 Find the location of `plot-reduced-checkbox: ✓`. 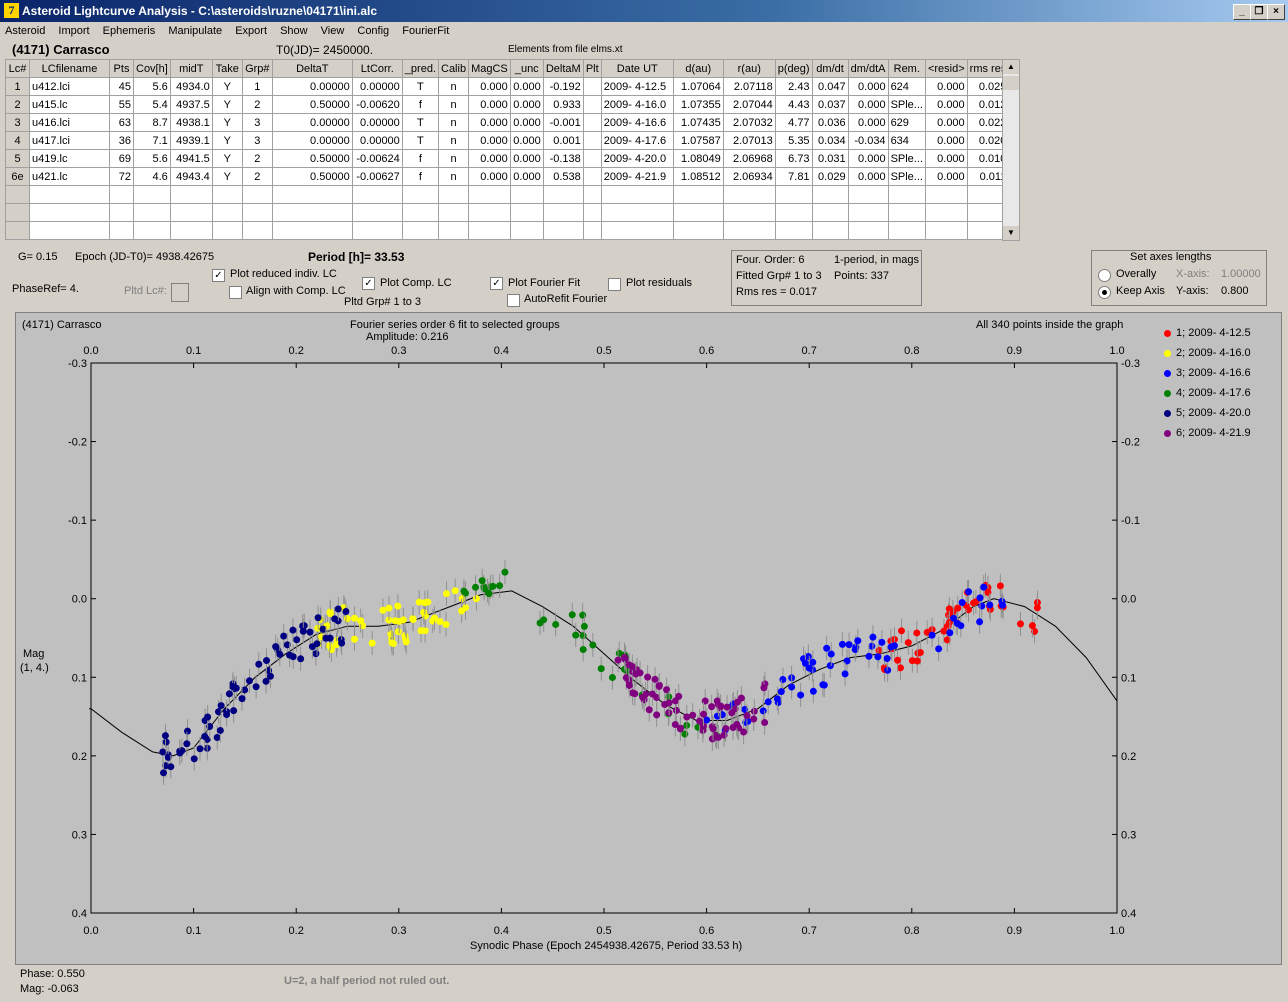

plot-reduced-checkbox: ✓ is located at coordinates (218, 275).